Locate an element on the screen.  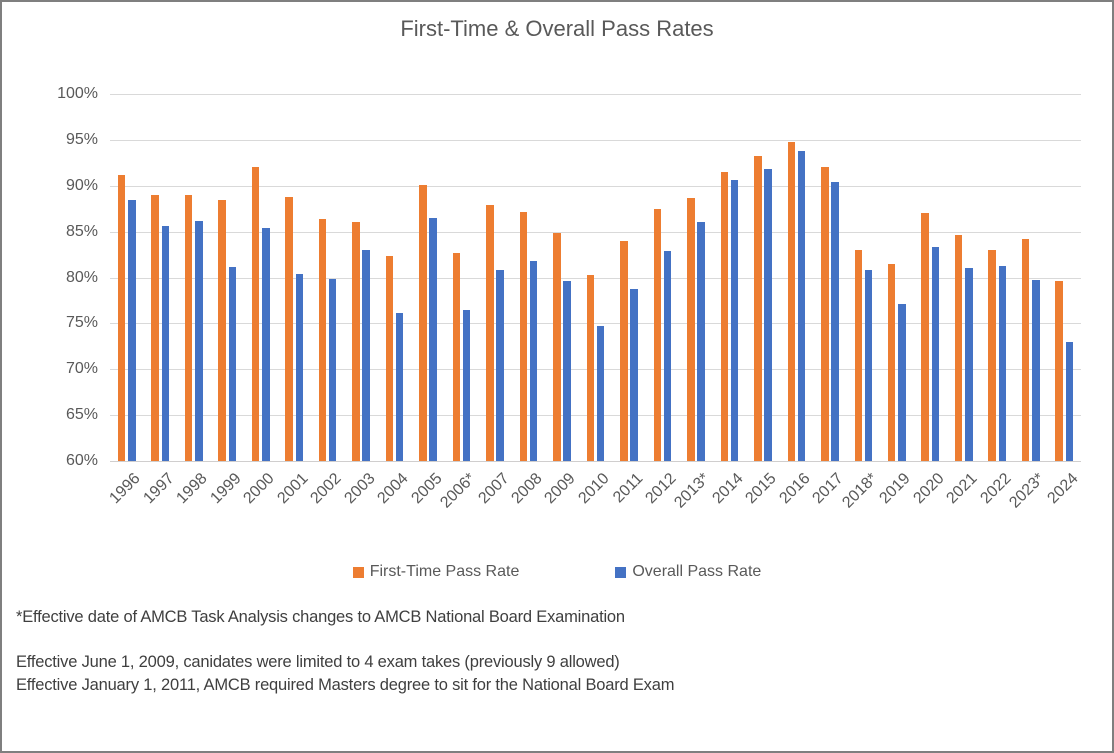
legend-item: First-Time Pass Rate is located at coordinates (436, 572).